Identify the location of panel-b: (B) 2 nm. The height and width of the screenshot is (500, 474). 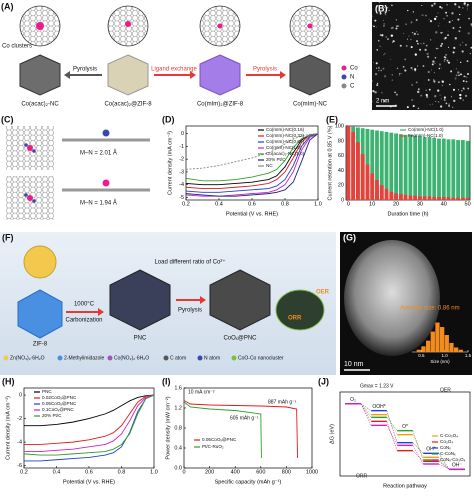
(422, 55).